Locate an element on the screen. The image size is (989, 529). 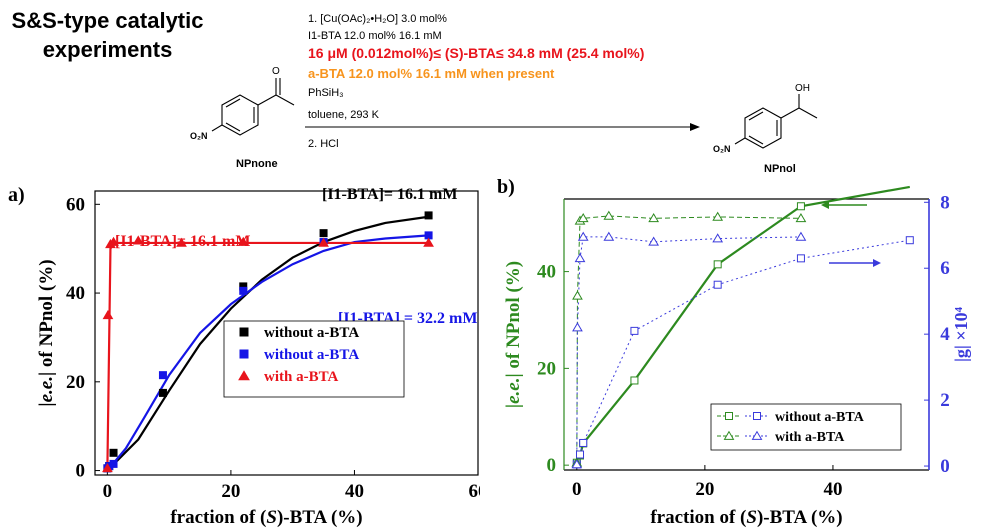
product-no2-label: O₂N is located at coordinates (722, 149).